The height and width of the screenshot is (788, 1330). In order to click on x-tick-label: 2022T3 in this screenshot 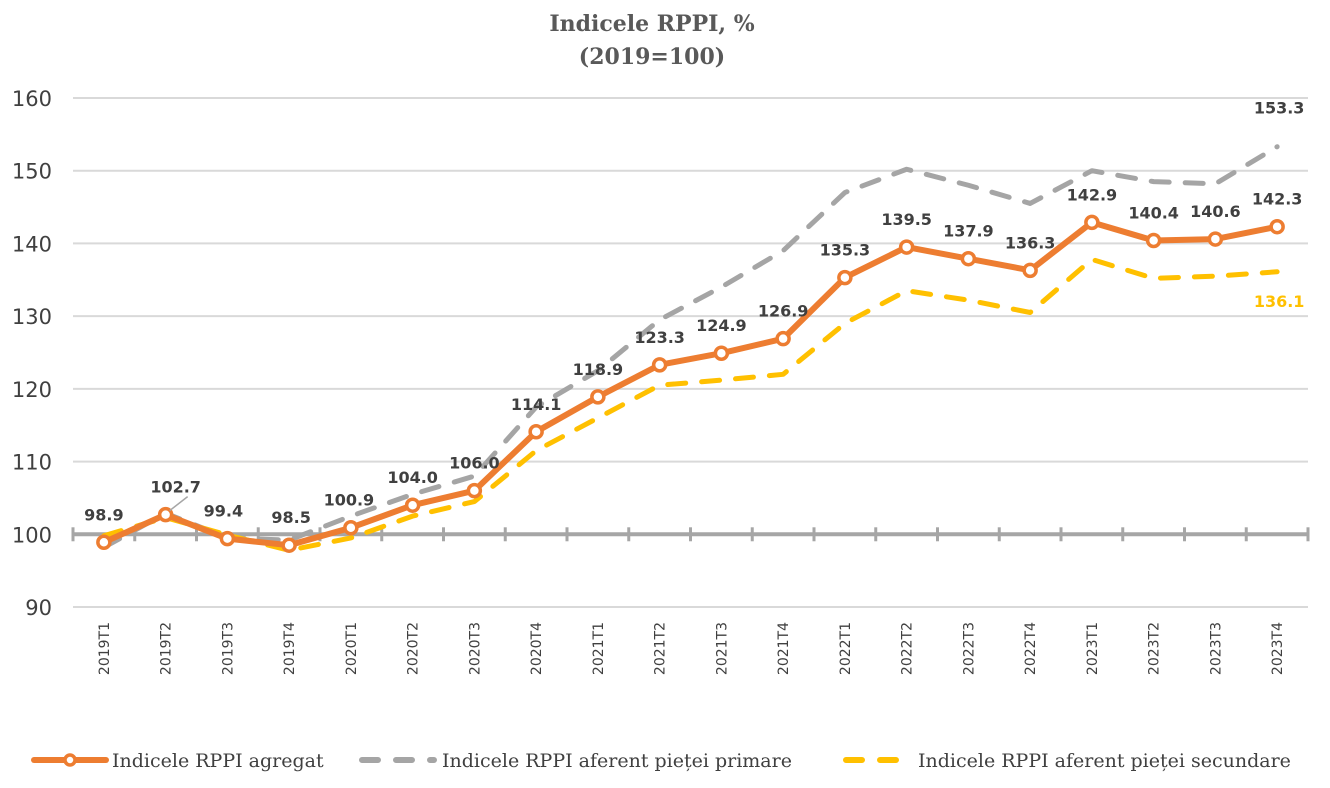, I will do `click(969, 648)`.